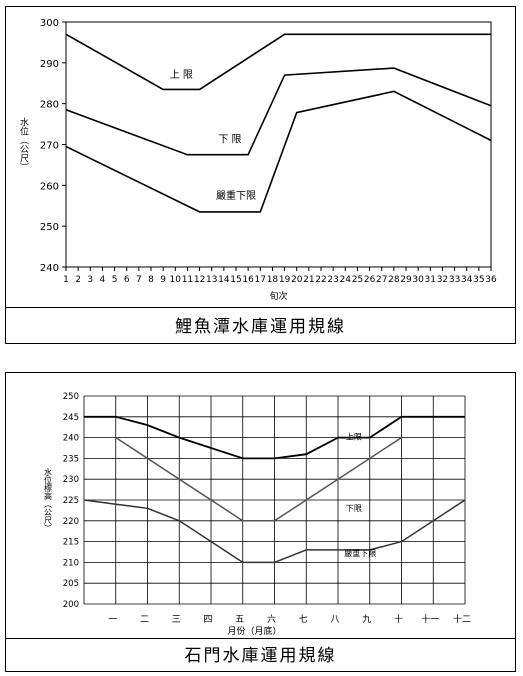 The image size is (523, 676). Describe the element at coordinates (187, 280) in the screenshot. I see `x-tick-label: 11` at that location.